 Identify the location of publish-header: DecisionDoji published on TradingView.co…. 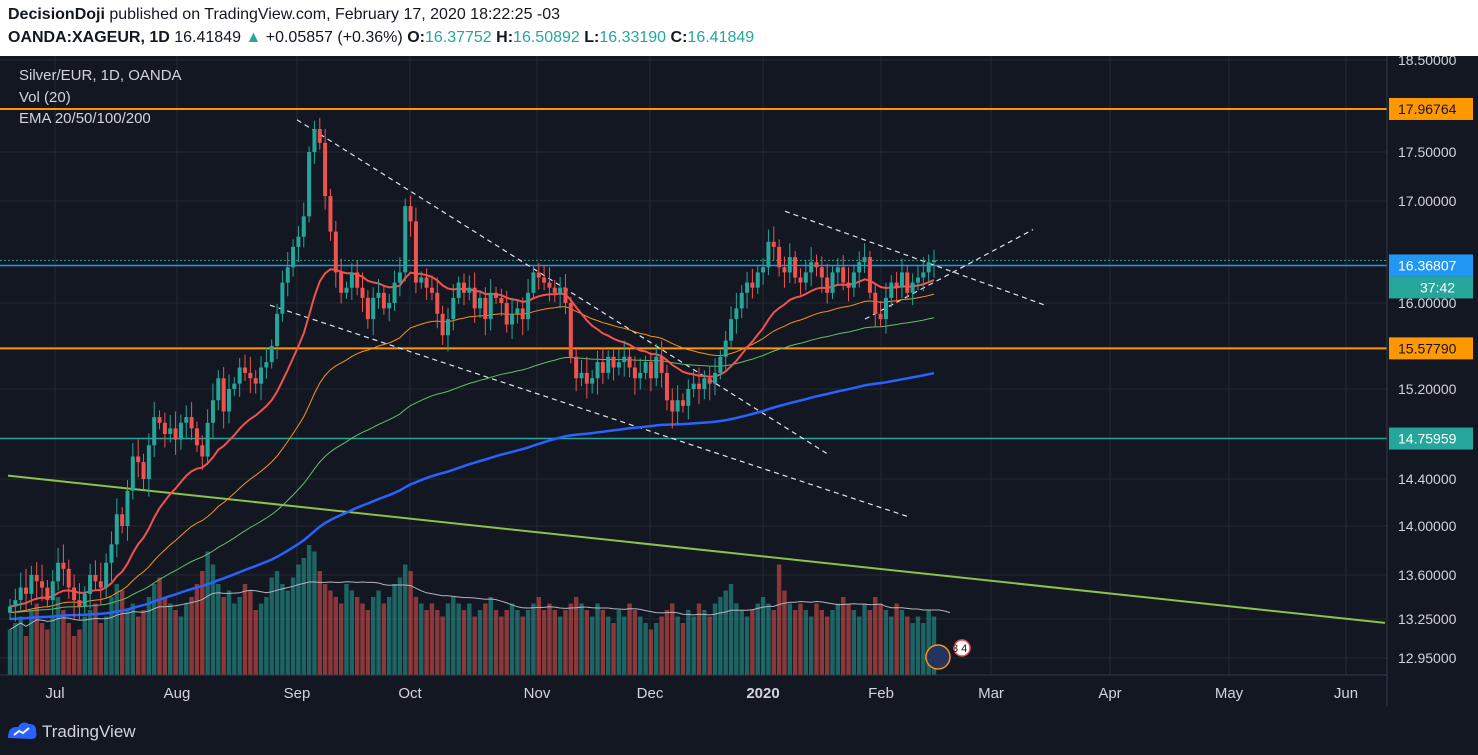
(739, 28).